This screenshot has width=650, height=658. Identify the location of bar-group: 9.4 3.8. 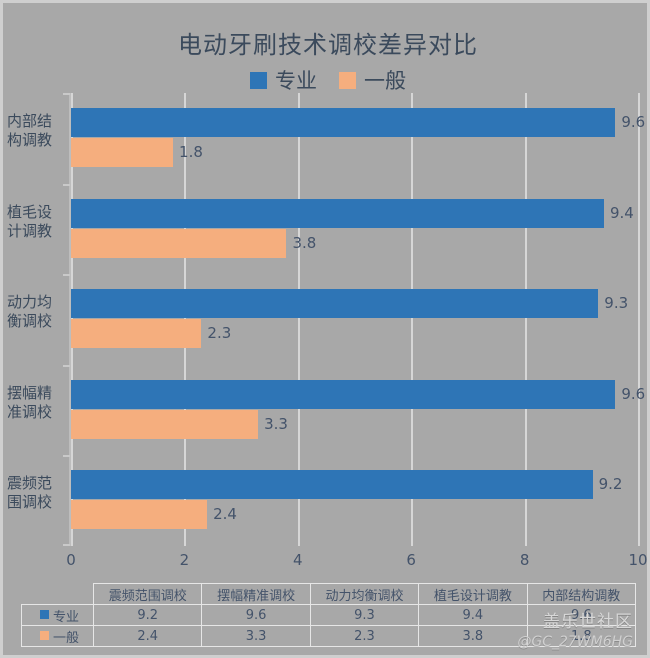
(354, 229).